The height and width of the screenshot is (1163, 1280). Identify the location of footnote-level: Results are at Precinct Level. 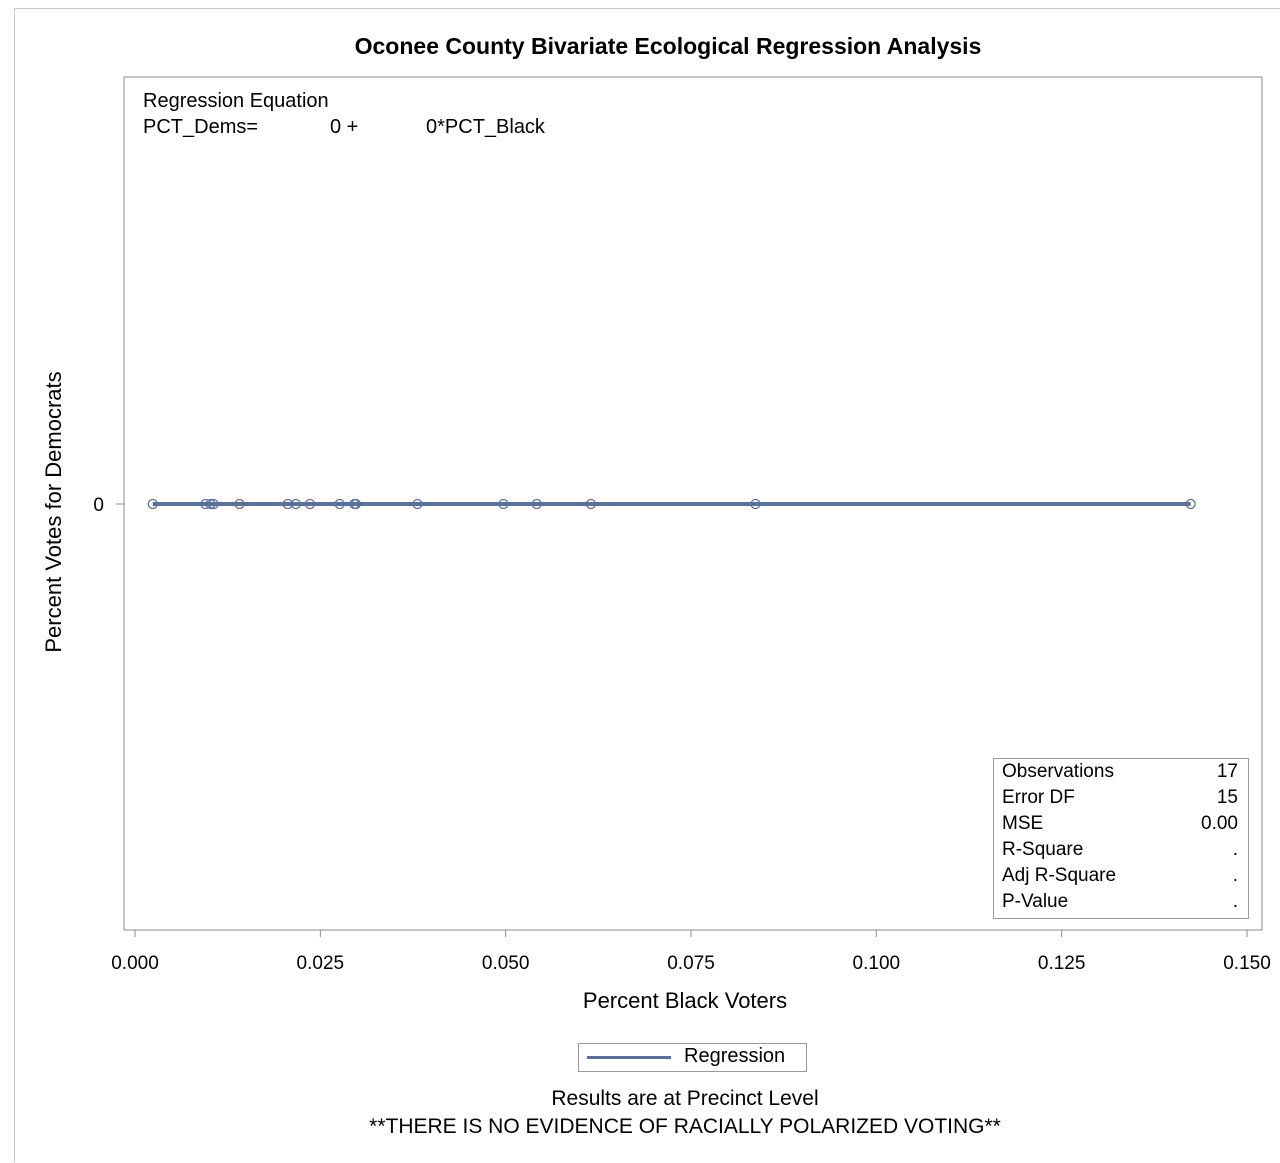
(685, 1098).